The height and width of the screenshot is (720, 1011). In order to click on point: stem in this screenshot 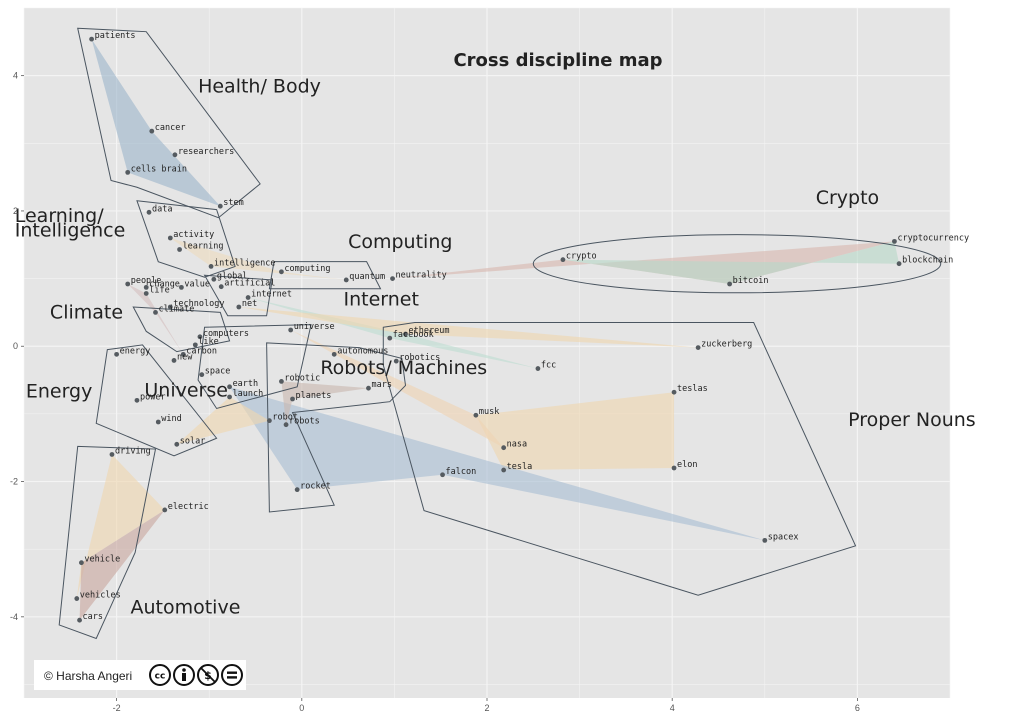, I will do `click(230, 203)`.